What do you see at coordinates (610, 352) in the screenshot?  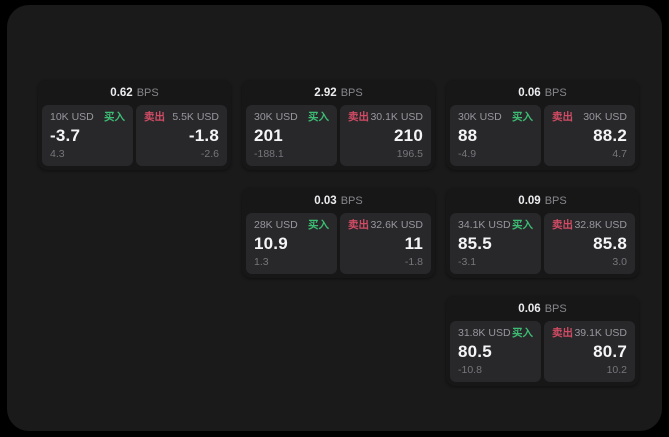 I see `sell-price: 80.7` at bounding box center [610, 352].